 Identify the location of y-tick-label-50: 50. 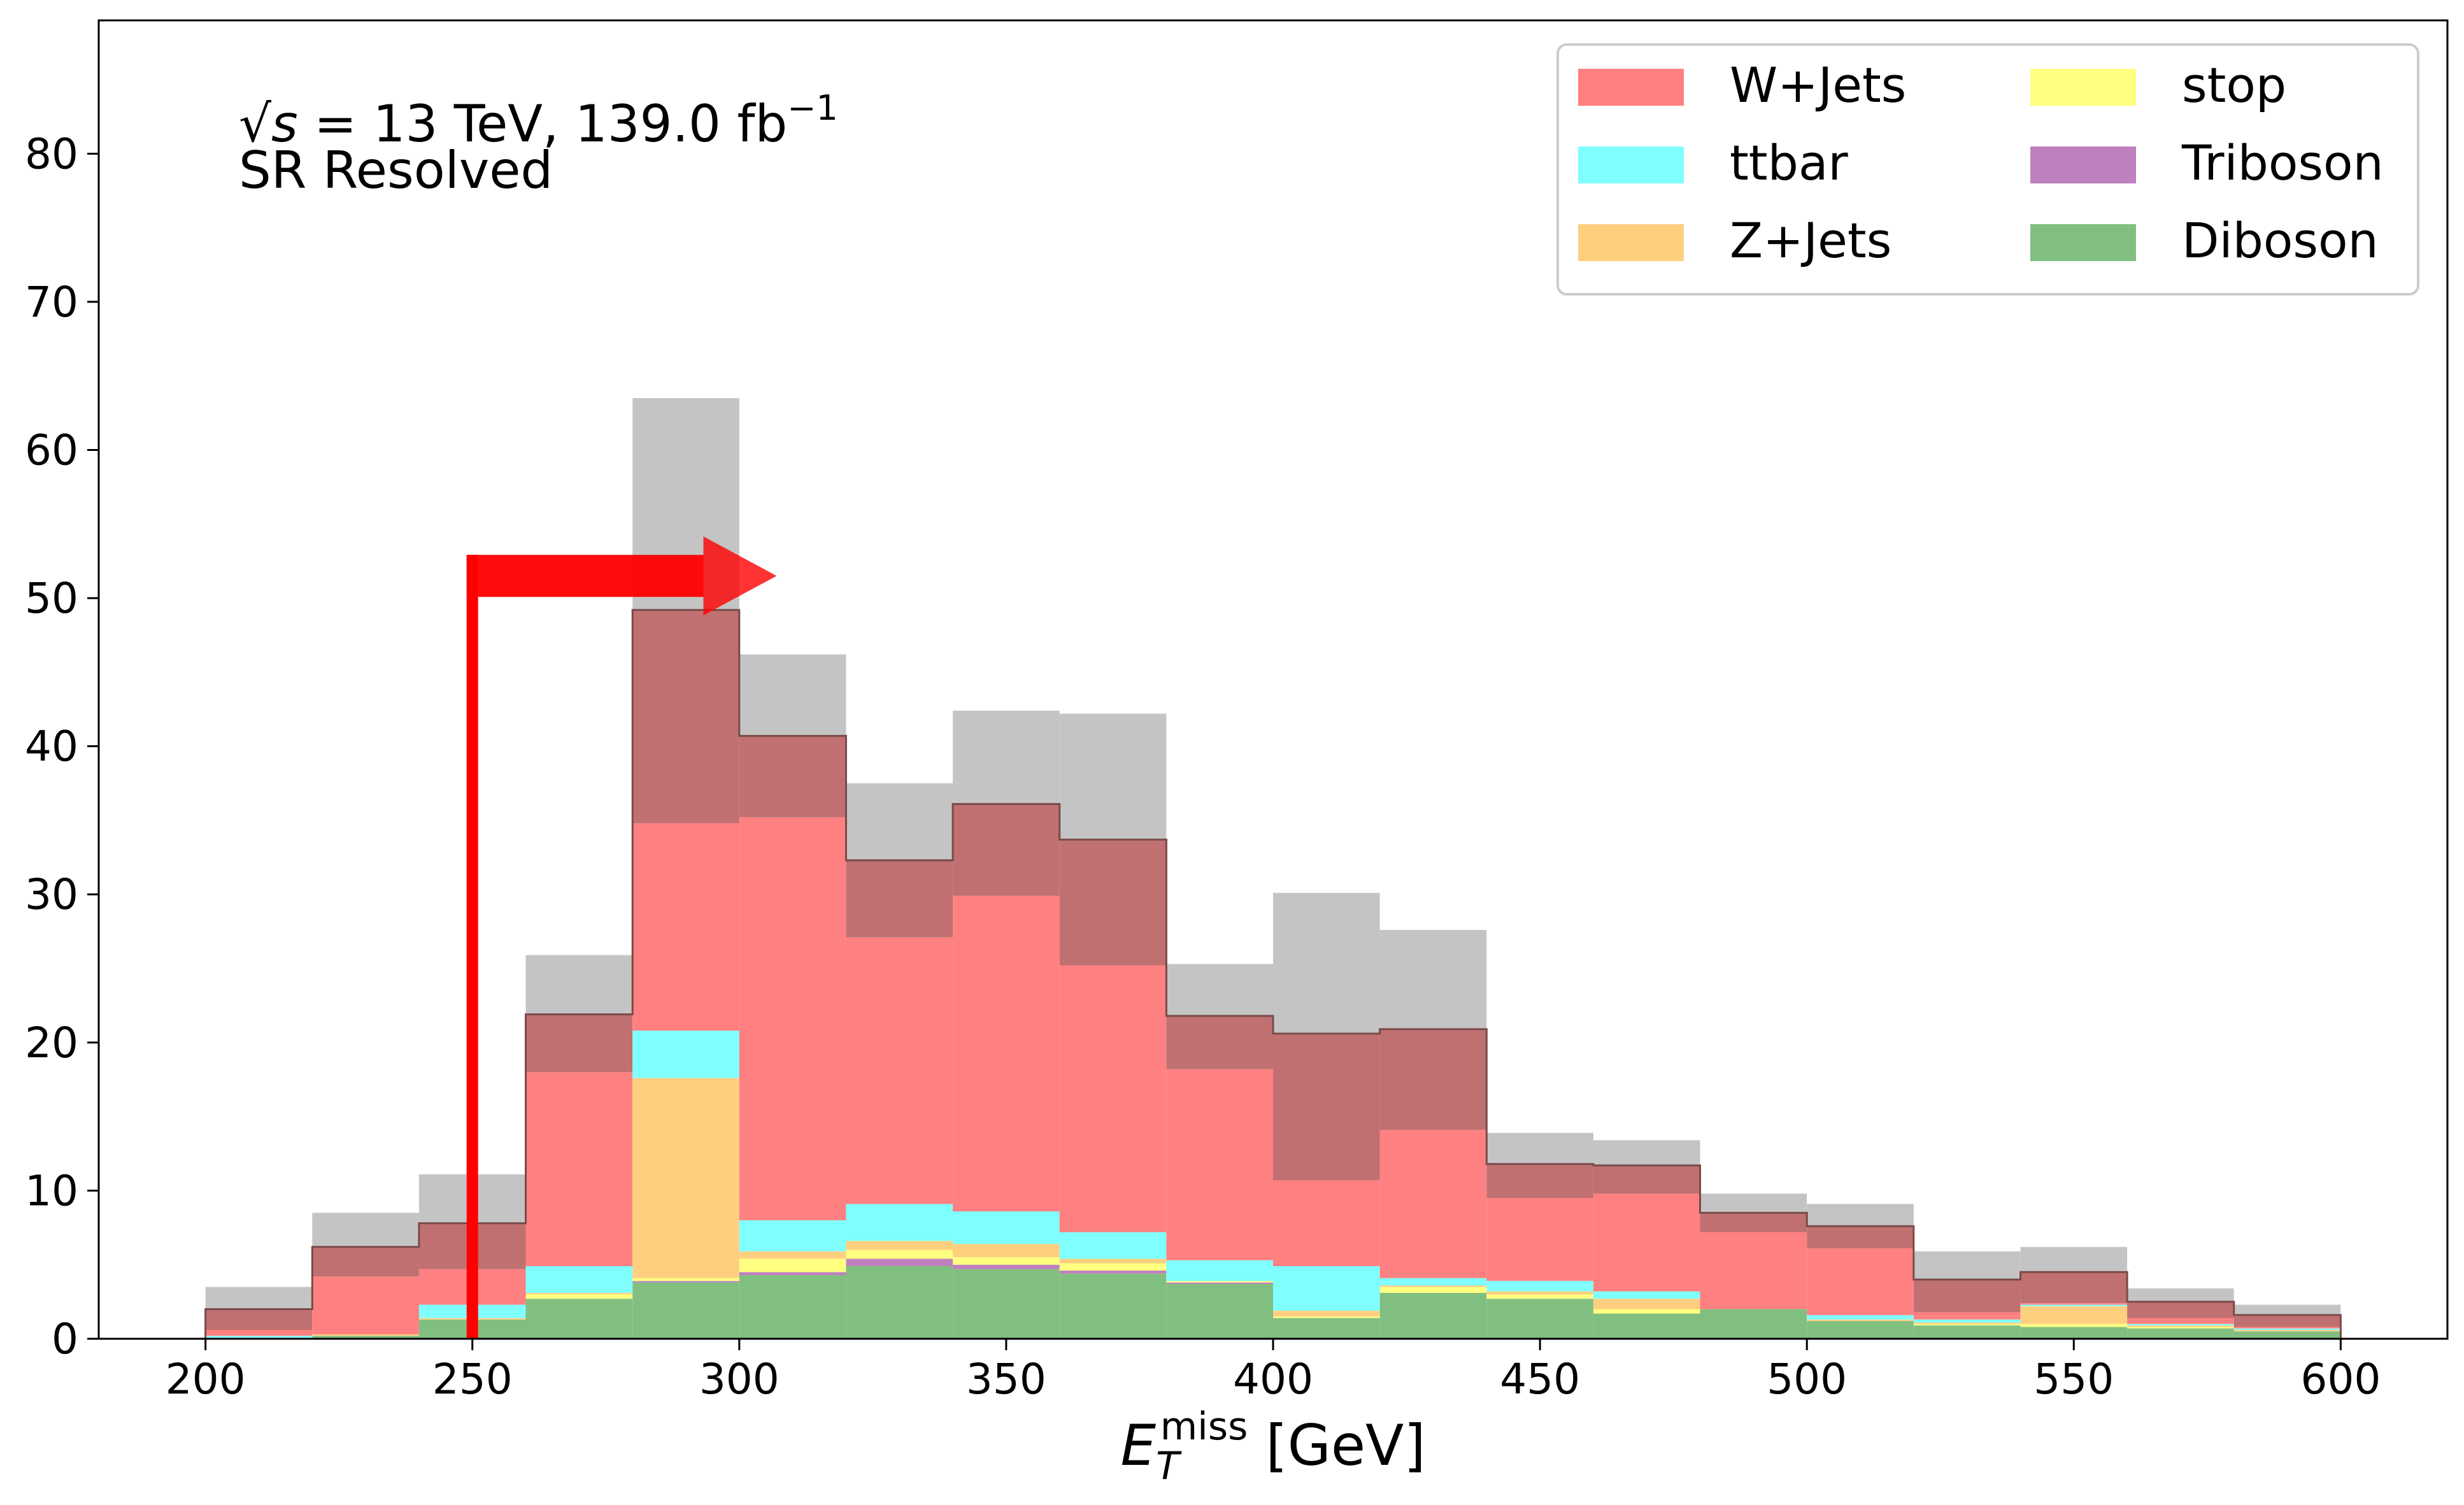
(51, 598).